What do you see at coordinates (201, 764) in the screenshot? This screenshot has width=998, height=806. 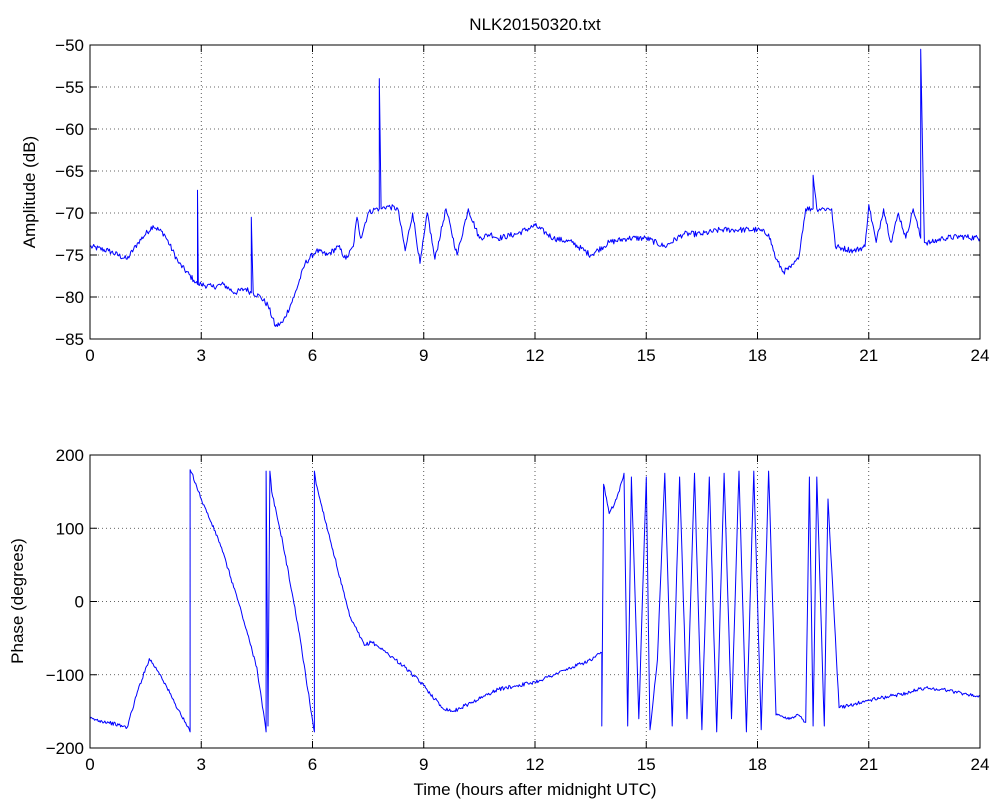 I see `phase-xtick-label: 3` at bounding box center [201, 764].